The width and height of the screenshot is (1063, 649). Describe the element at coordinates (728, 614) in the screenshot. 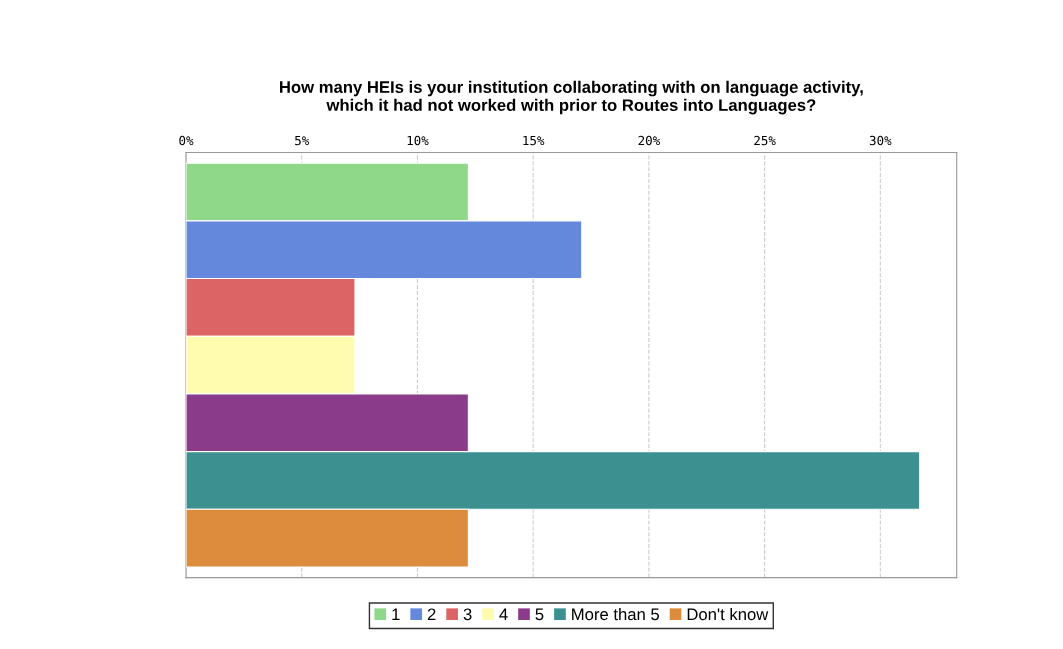

I see `legend-label: Don't know` at that location.